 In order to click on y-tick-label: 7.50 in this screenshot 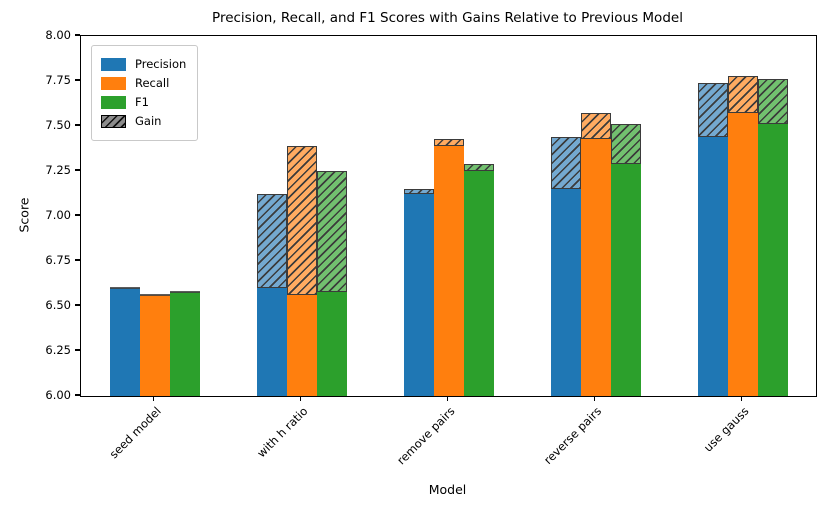, I will do `click(58, 125)`.